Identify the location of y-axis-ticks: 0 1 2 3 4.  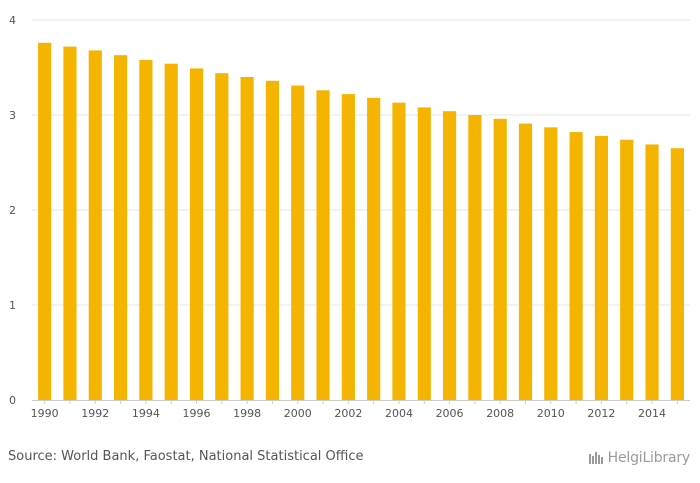
(12, 210).